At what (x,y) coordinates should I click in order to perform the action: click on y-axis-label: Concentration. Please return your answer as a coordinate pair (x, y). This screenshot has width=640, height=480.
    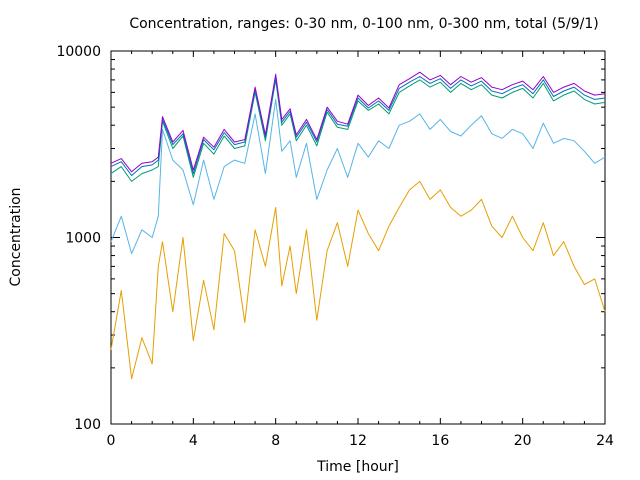
    Looking at the image, I should click on (16, 236).